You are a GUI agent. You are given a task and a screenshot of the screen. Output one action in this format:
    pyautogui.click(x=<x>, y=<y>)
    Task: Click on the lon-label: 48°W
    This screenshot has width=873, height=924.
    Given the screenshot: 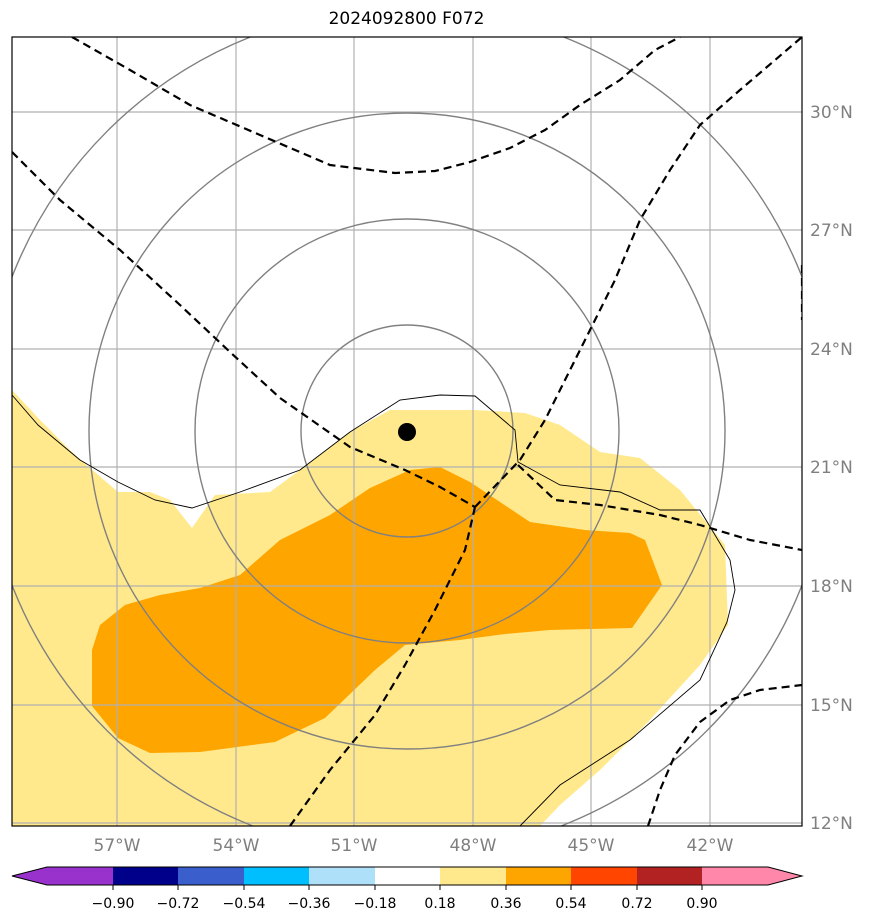 What is the action you would take?
    pyautogui.click(x=473, y=846)
    